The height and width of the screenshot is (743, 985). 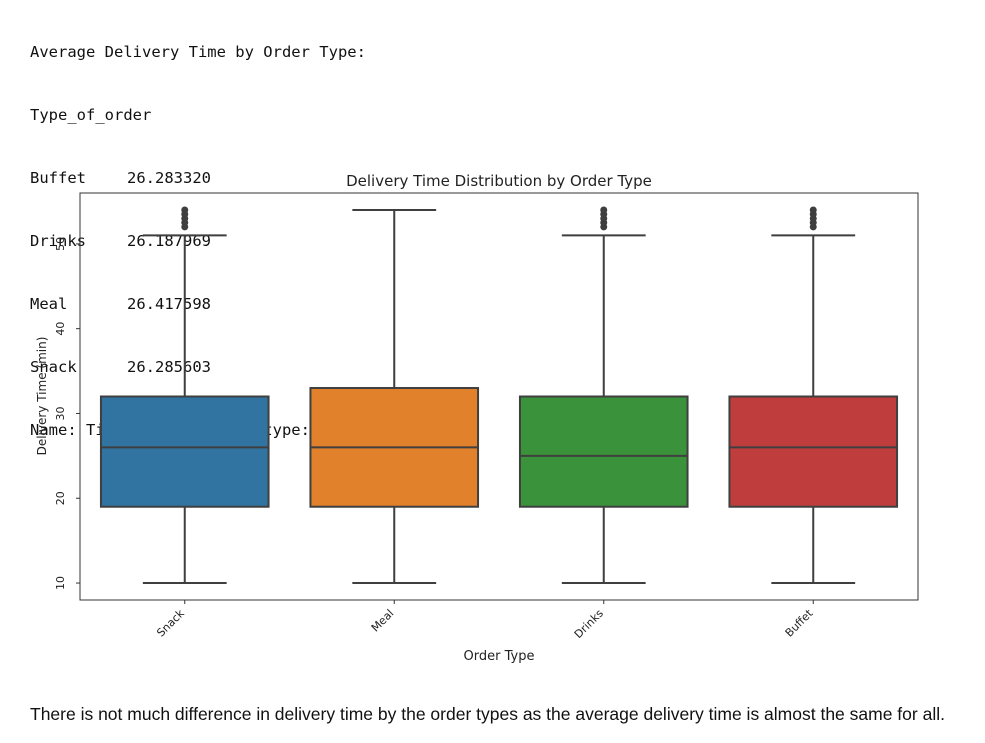 I want to click on row-label: Snack, so click(x=53, y=367).